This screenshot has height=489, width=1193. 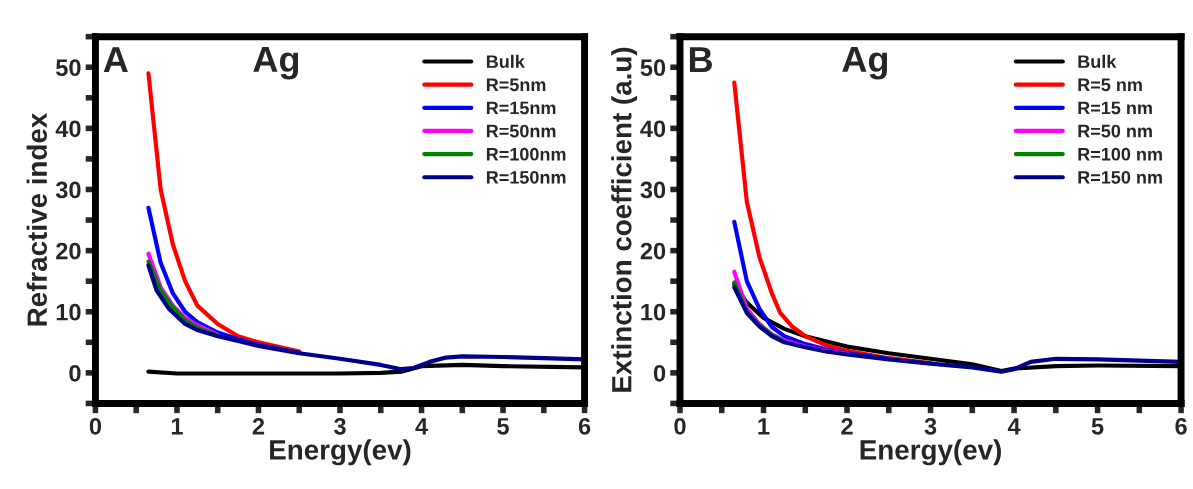 What do you see at coordinates (700, 60) in the screenshot?
I see `annotation: B` at bounding box center [700, 60].